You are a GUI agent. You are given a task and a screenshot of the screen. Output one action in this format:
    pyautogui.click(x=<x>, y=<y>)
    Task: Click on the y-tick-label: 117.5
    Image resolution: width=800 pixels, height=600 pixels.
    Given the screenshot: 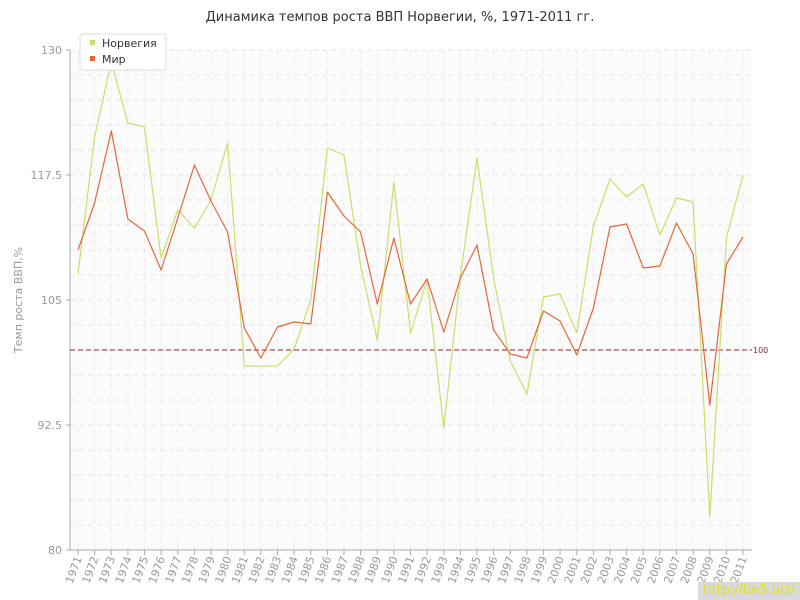 What is the action you would take?
    pyautogui.click(x=47, y=175)
    